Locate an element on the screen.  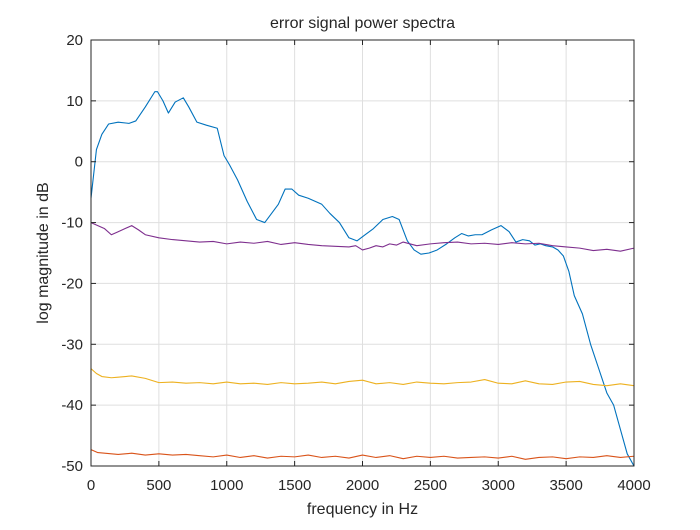
y-tick-label: -40 is located at coordinates (72, 405).